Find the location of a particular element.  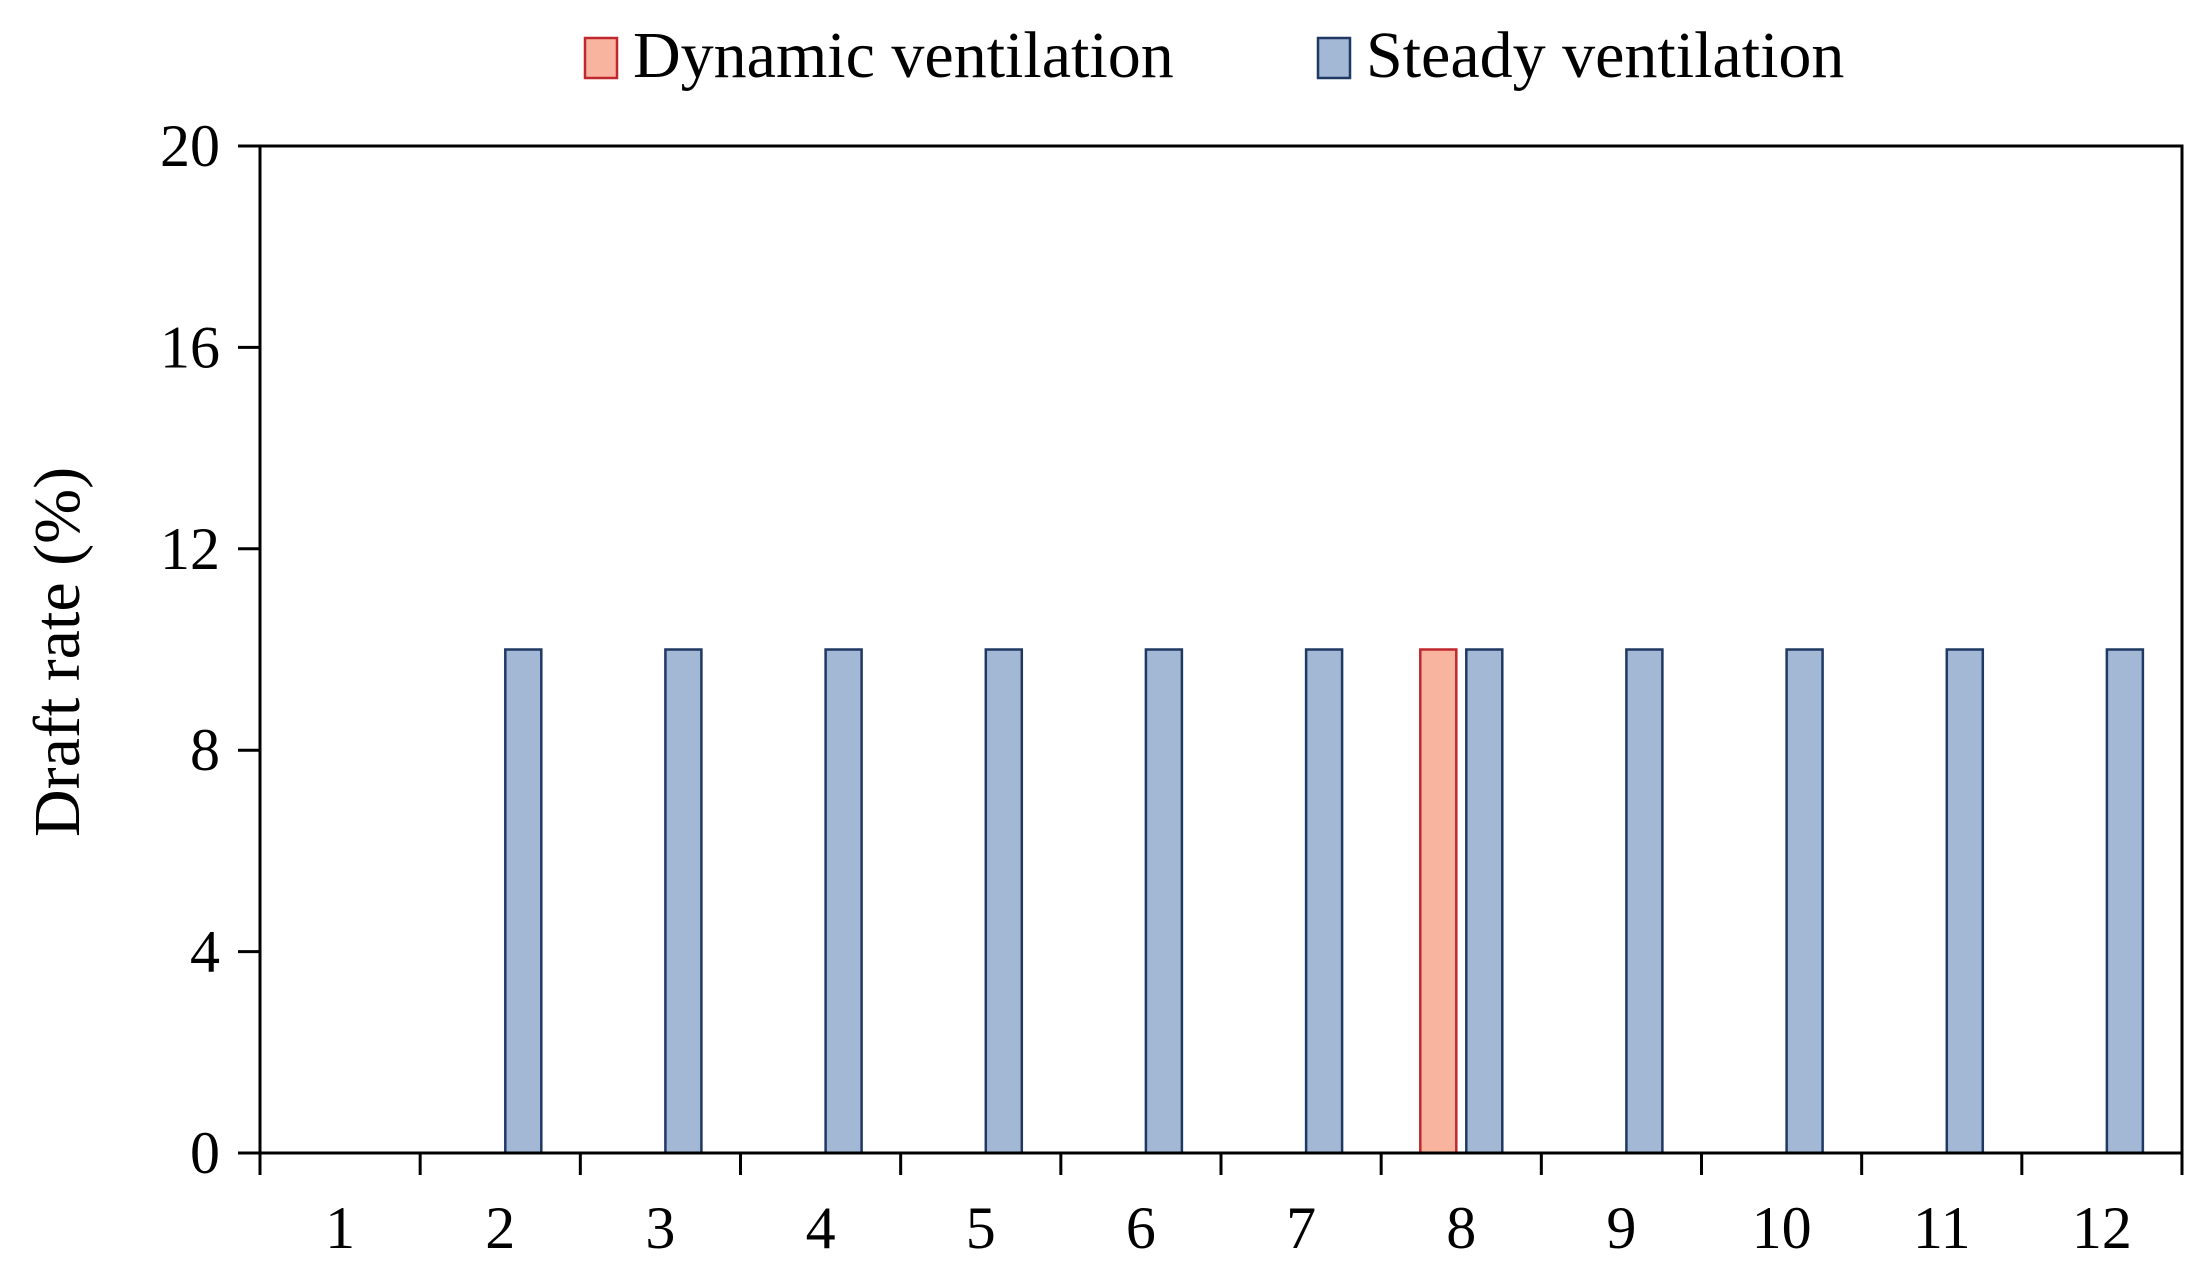

x-tick-label: 2 is located at coordinates (500, 1228).